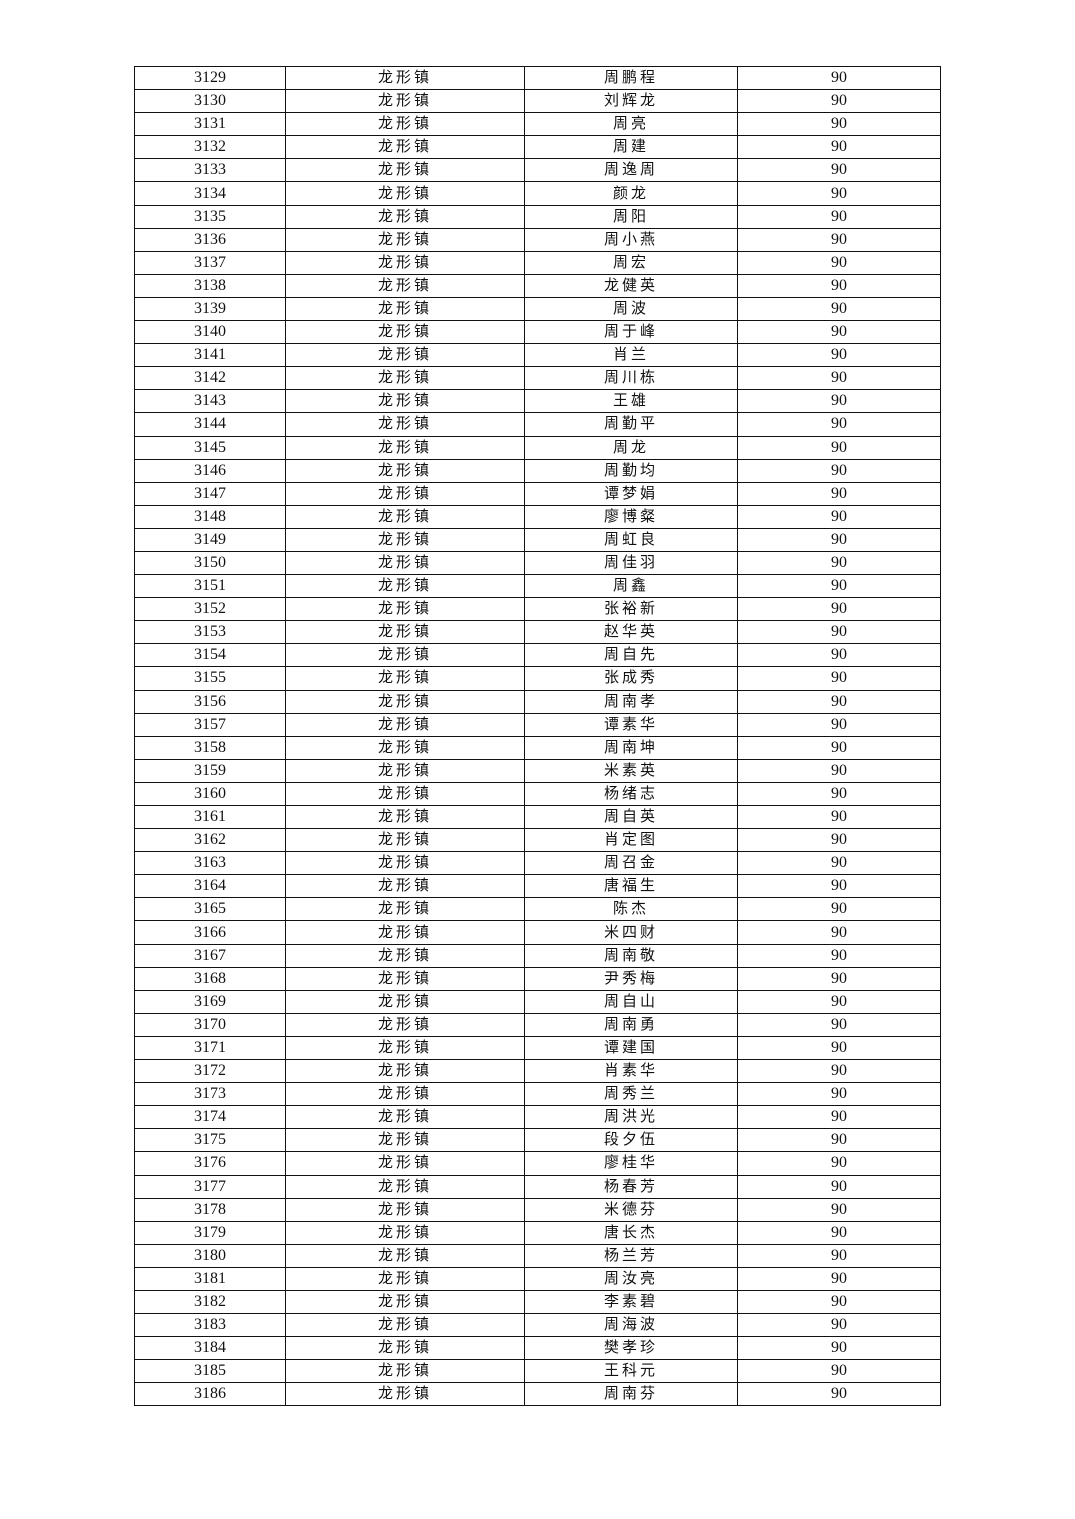  What do you see at coordinates (210, 1048) in the screenshot?
I see `row-number-cell: 3171` at bounding box center [210, 1048].